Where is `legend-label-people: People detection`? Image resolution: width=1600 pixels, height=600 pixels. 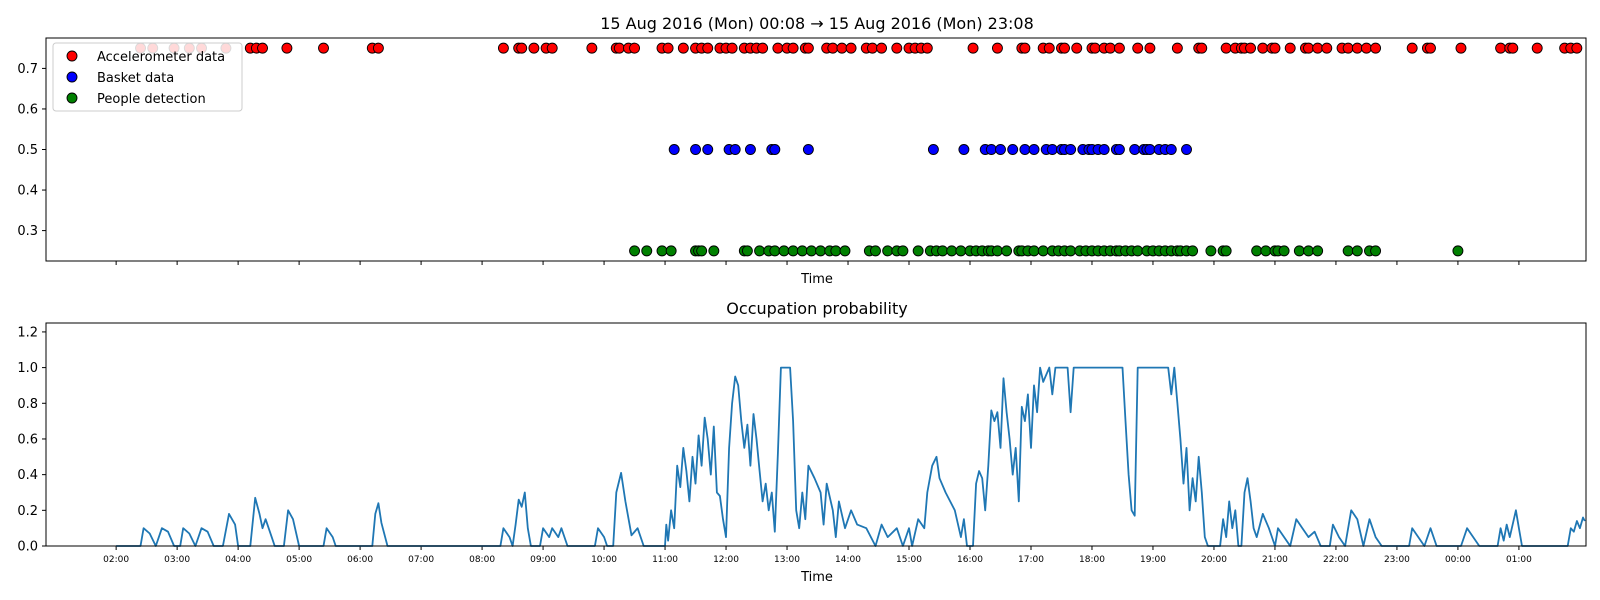
legend-label-people: People detection is located at coordinates (151, 99).